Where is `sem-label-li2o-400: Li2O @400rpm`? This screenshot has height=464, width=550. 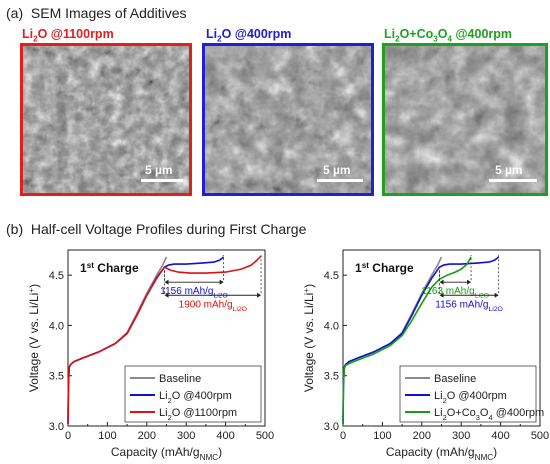 sem-label-li2o-400: Li2O @400rpm is located at coordinates (249, 35).